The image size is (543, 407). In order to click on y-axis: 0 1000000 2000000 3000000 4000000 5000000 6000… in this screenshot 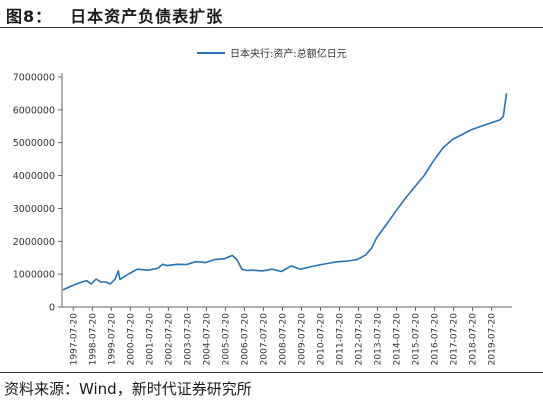, I will do `click(38, 193)`.